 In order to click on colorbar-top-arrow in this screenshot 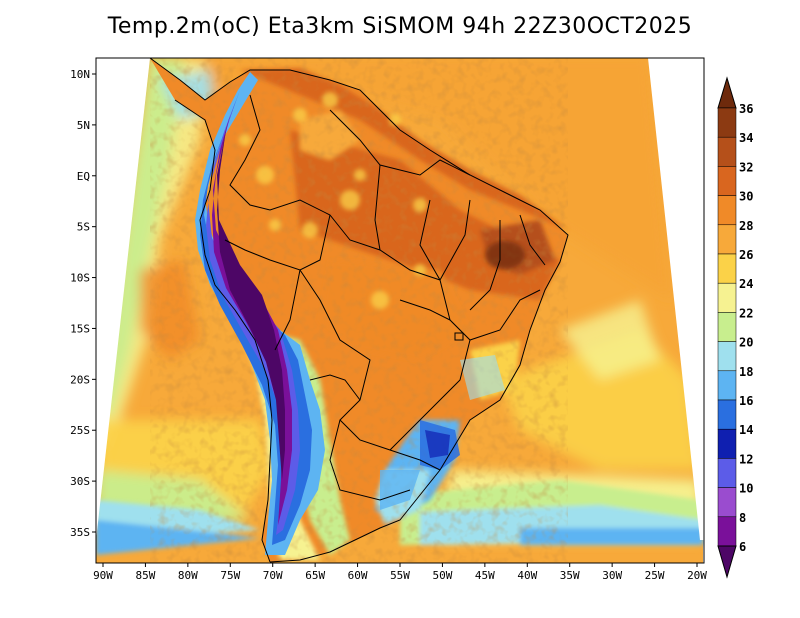, I will do `click(727, 92)`.